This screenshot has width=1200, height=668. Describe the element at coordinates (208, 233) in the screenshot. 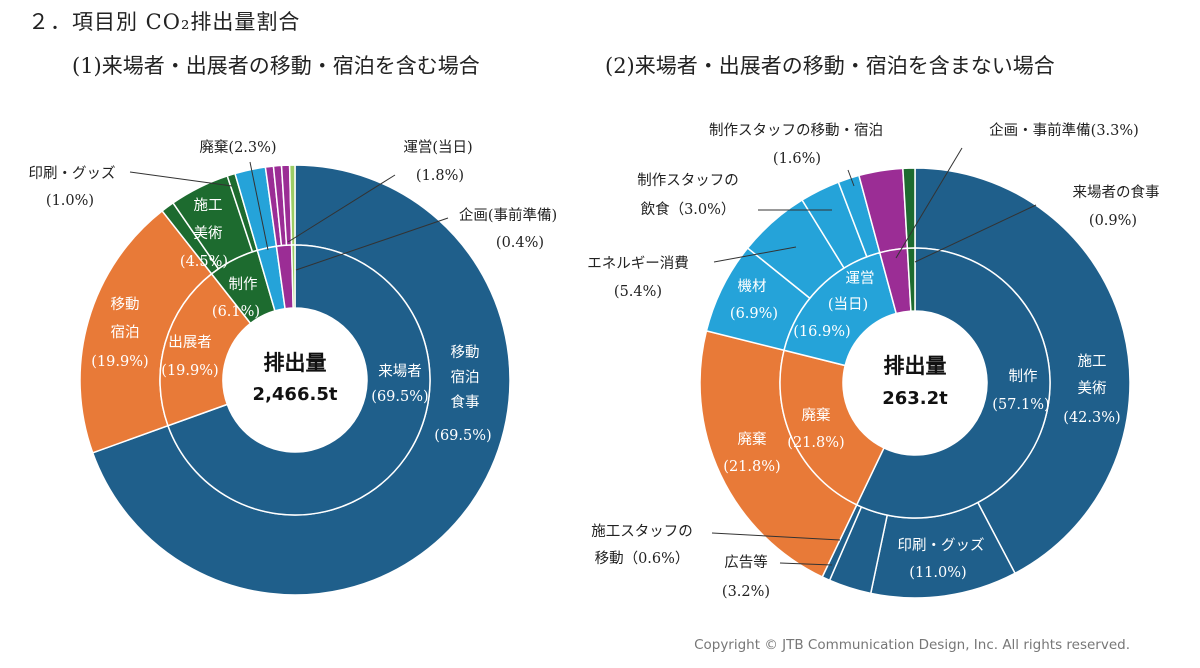

I see `lbl-const2: 美術` at that location.